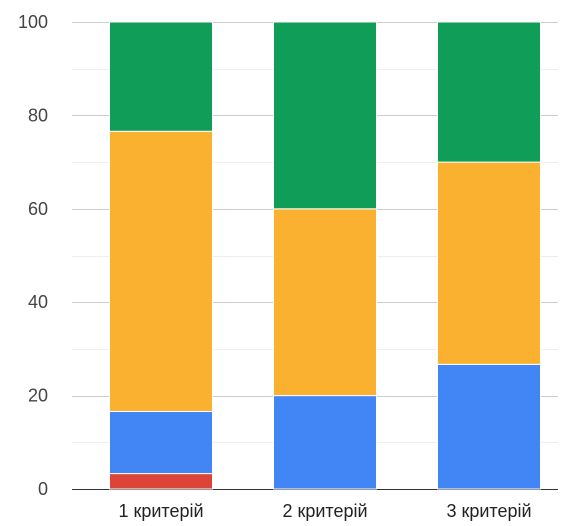 Image resolution: width=561 pixels, height=526 pixels. I want to click on y-tick-label: 20, so click(38, 396).